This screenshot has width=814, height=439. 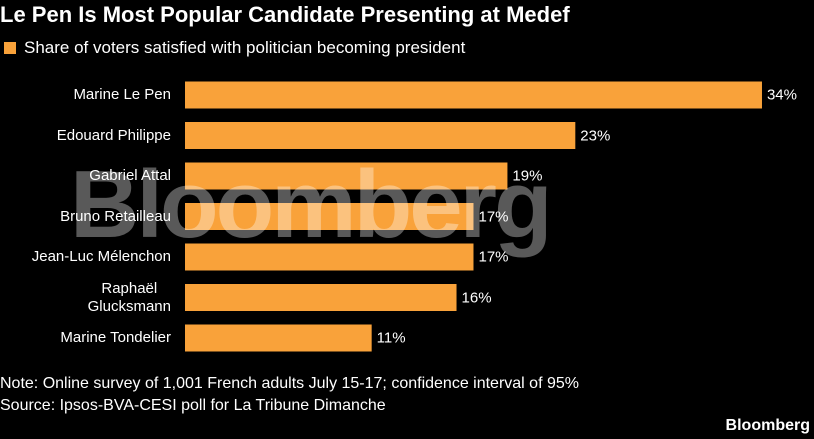 What do you see at coordinates (115, 337) in the screenshot?
I see `y-tick-label: Marine Tondelier` at bounding box center [115, 337].